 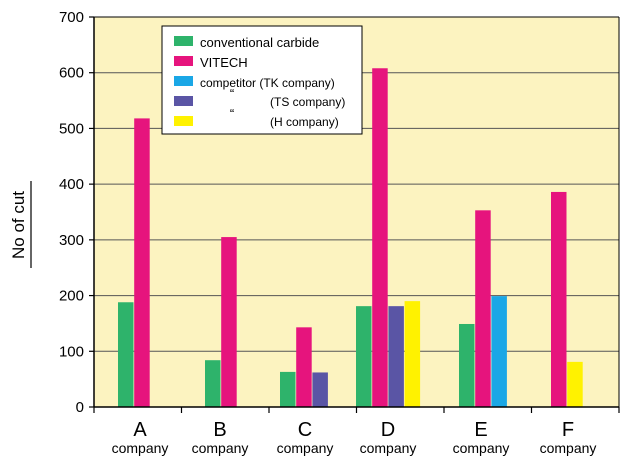 What do you see at coordinates (364, 356) in the screenshot?
I see `bar-D-conventional-carbide` at bounding box center [364, 356].